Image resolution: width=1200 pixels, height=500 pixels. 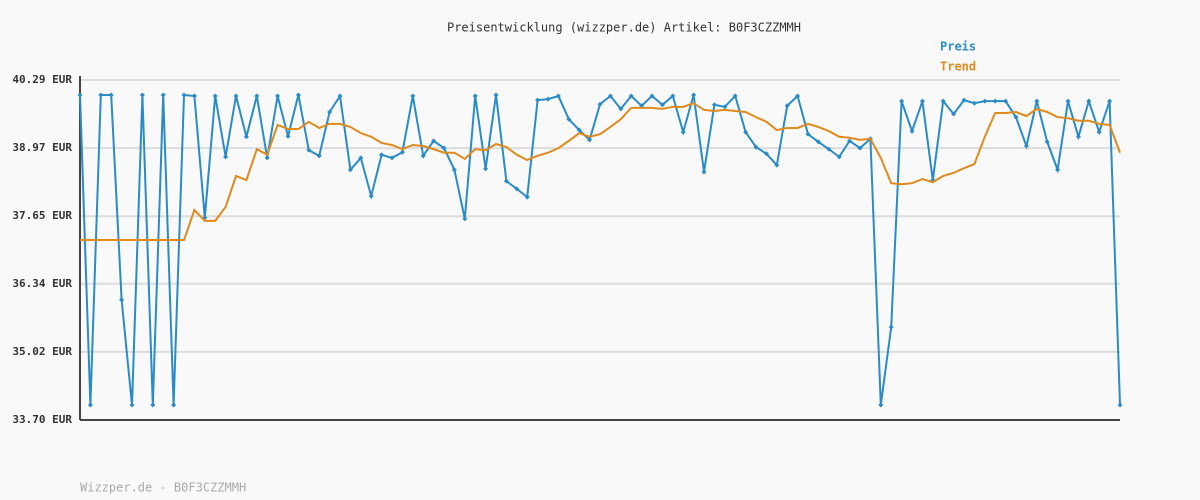 I want to click on legend-entry: Trend, so click(x=958, y=67).